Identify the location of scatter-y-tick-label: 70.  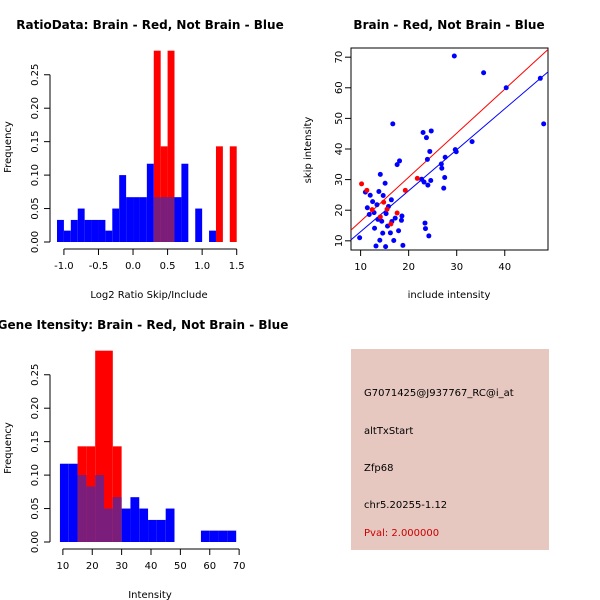
(339, 57).